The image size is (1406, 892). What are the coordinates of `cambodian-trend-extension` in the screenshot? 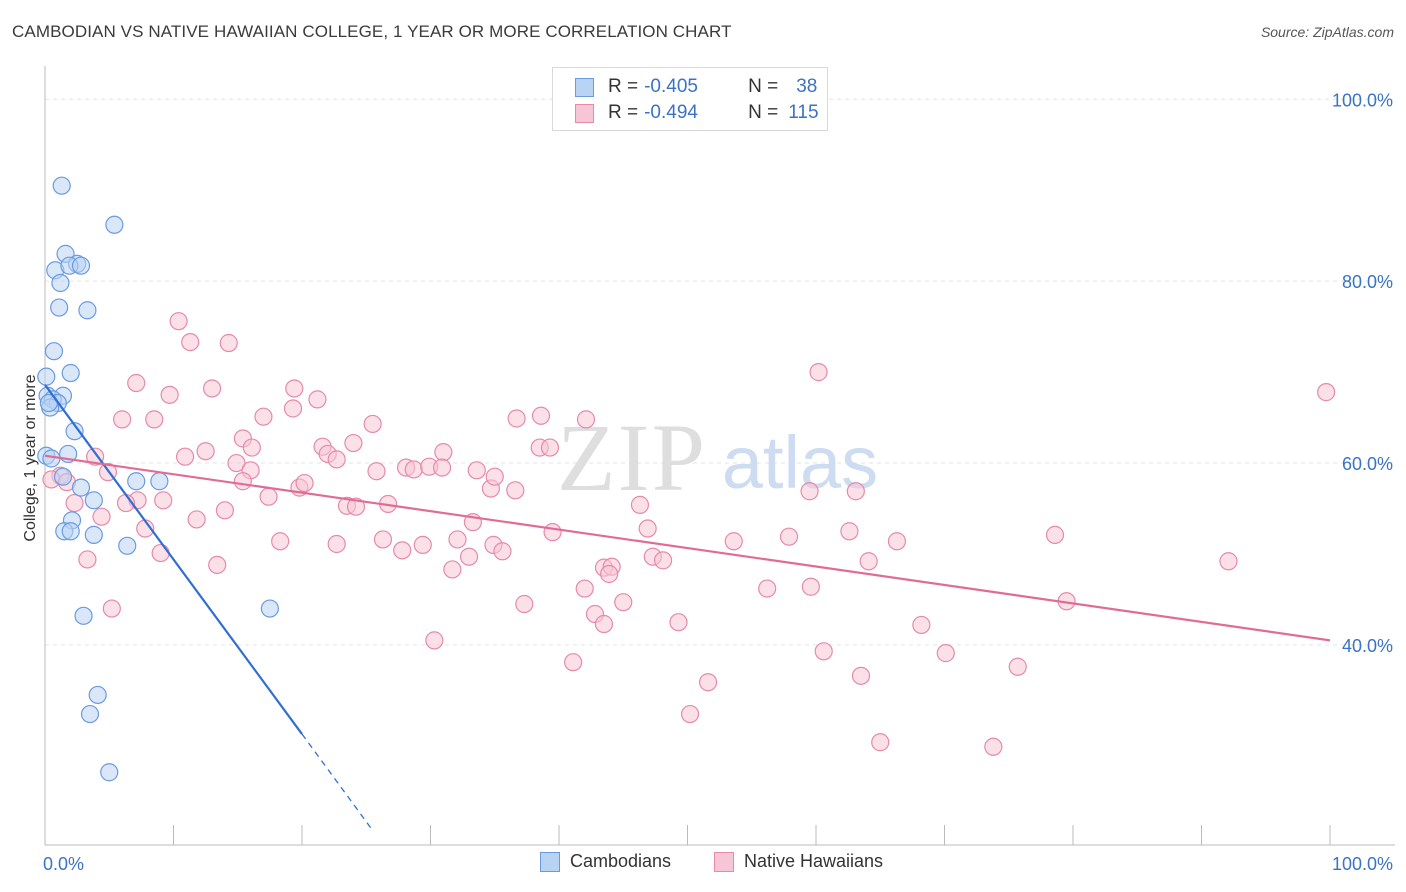 It's located at (337, 782).